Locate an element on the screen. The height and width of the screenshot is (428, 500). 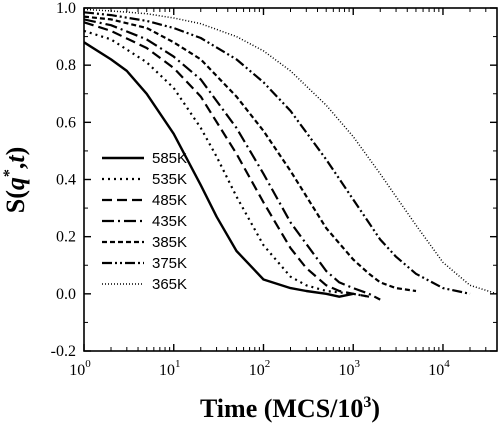
legend-label: 435K is located at coordinates (169, 221).